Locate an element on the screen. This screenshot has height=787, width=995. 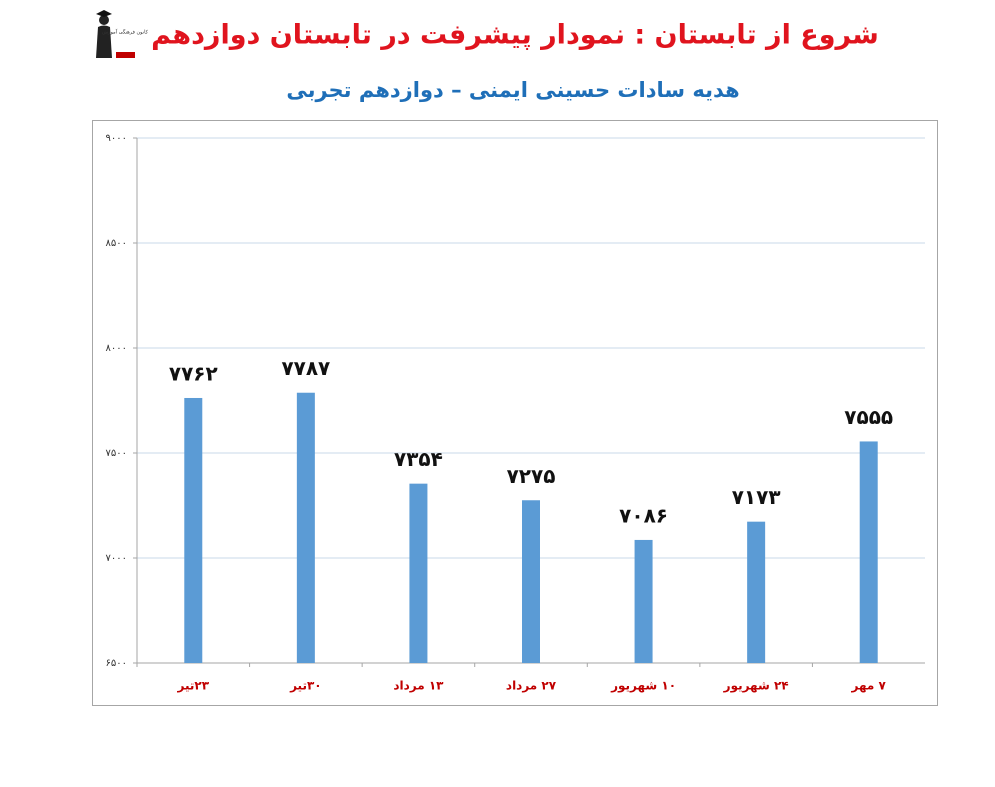
data-label: ۷۳۵۴ is located at coordinates (418, 459).